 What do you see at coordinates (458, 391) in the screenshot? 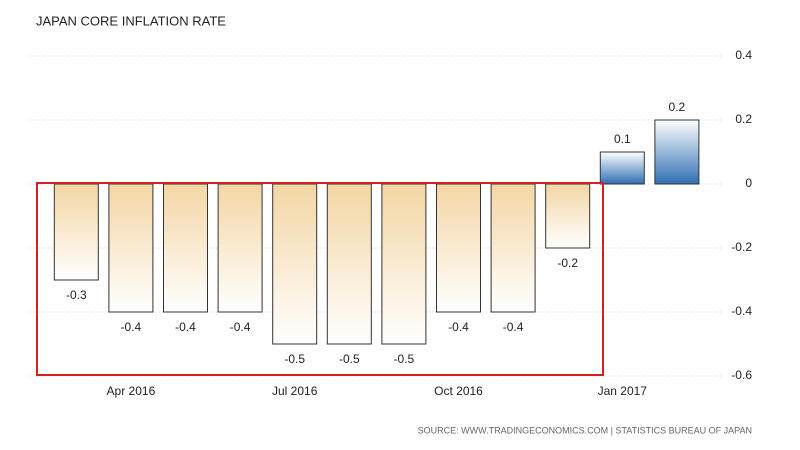
I see `x-tick-label: Oct 2016` at bounding box center [458, 391].